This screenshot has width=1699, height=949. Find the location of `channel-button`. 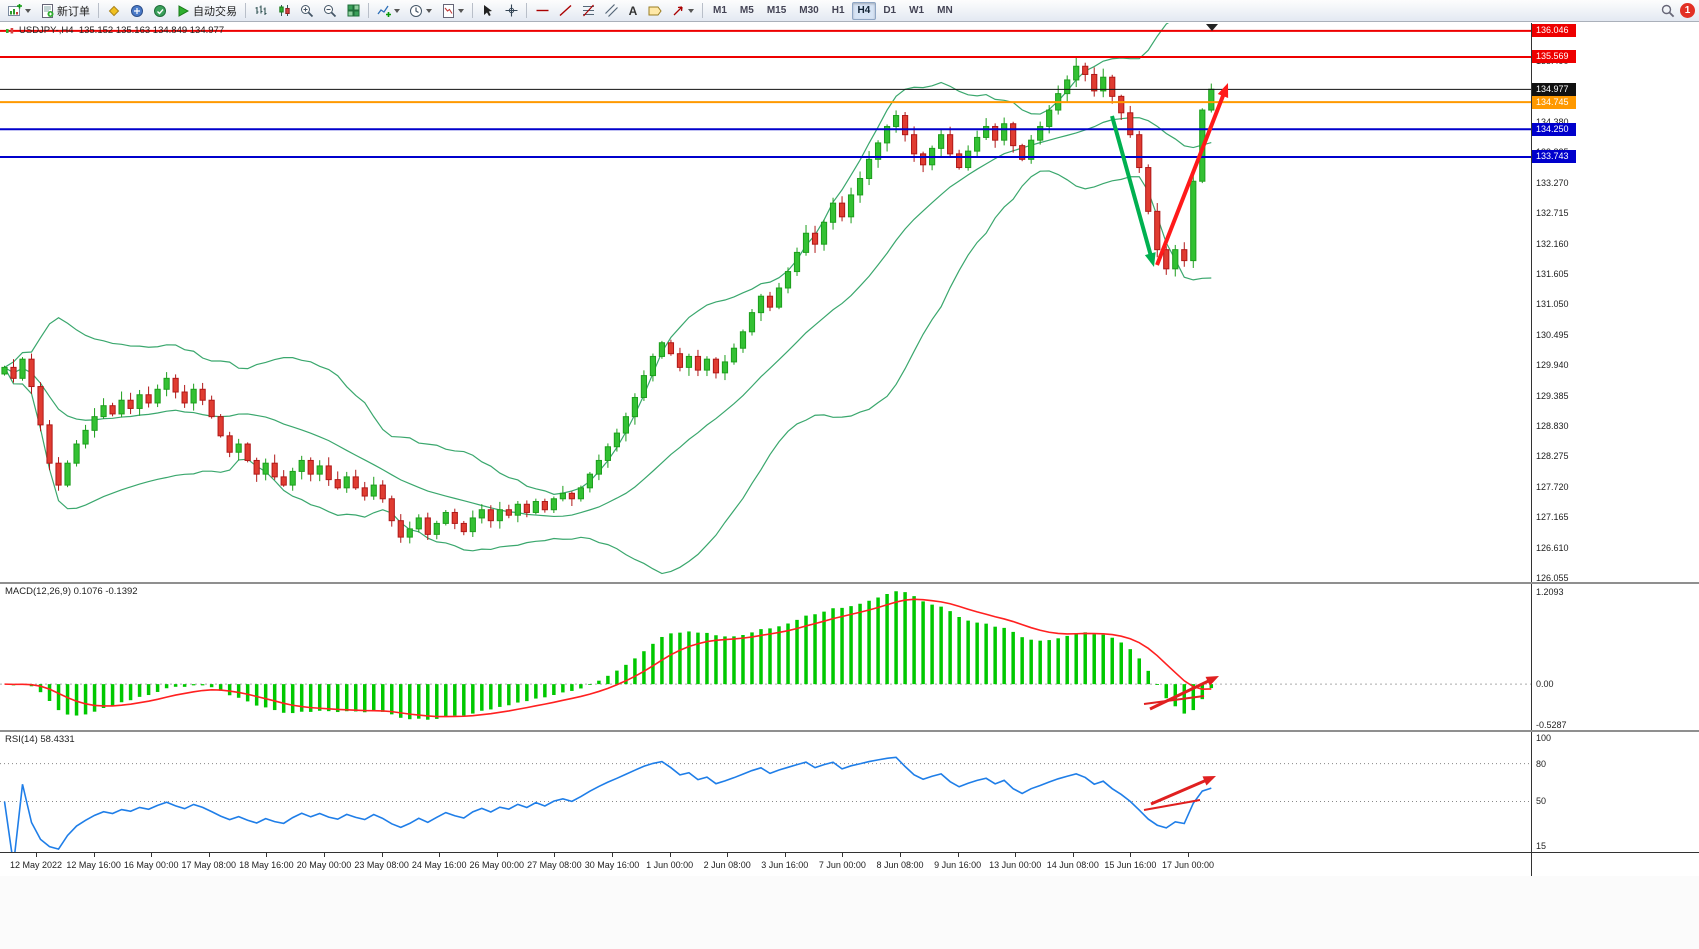

channel-button is located at coordinates (611, 11).